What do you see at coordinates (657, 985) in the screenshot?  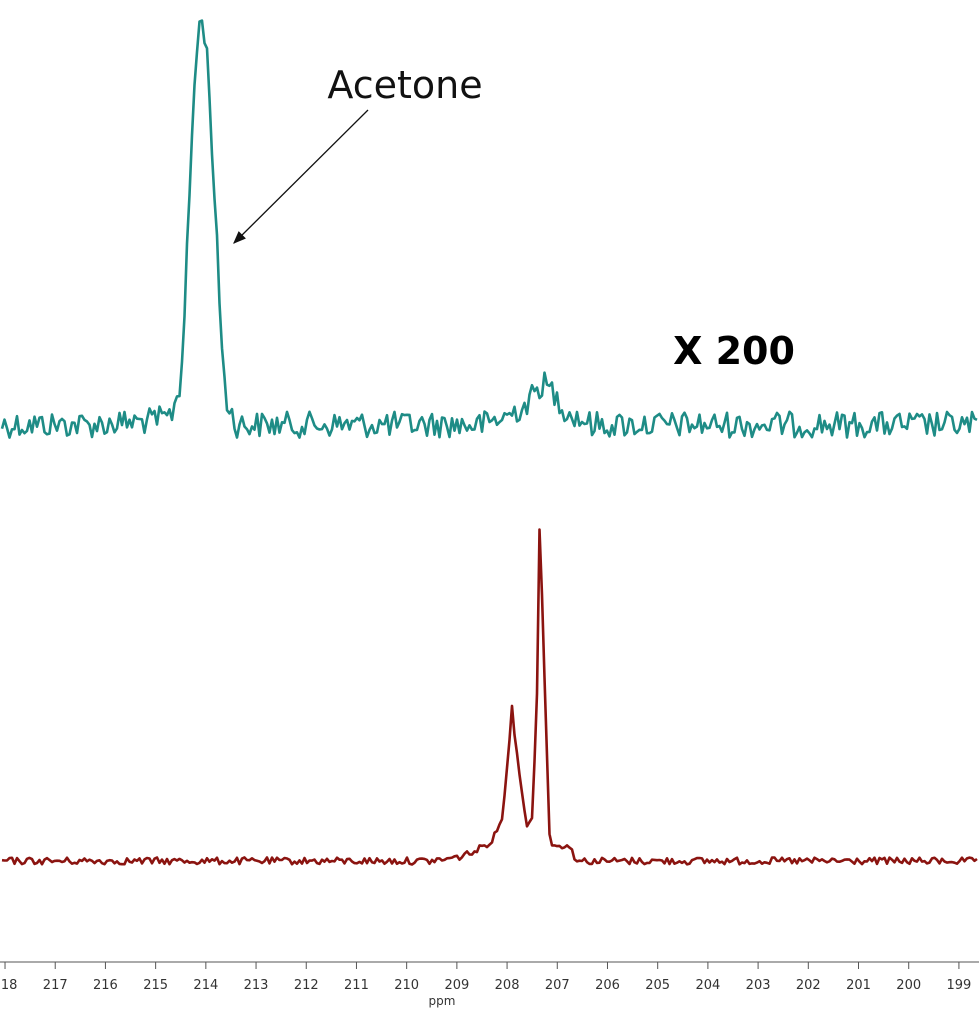 I see `x-tick-label: 205` at bounding box center [657, 985].